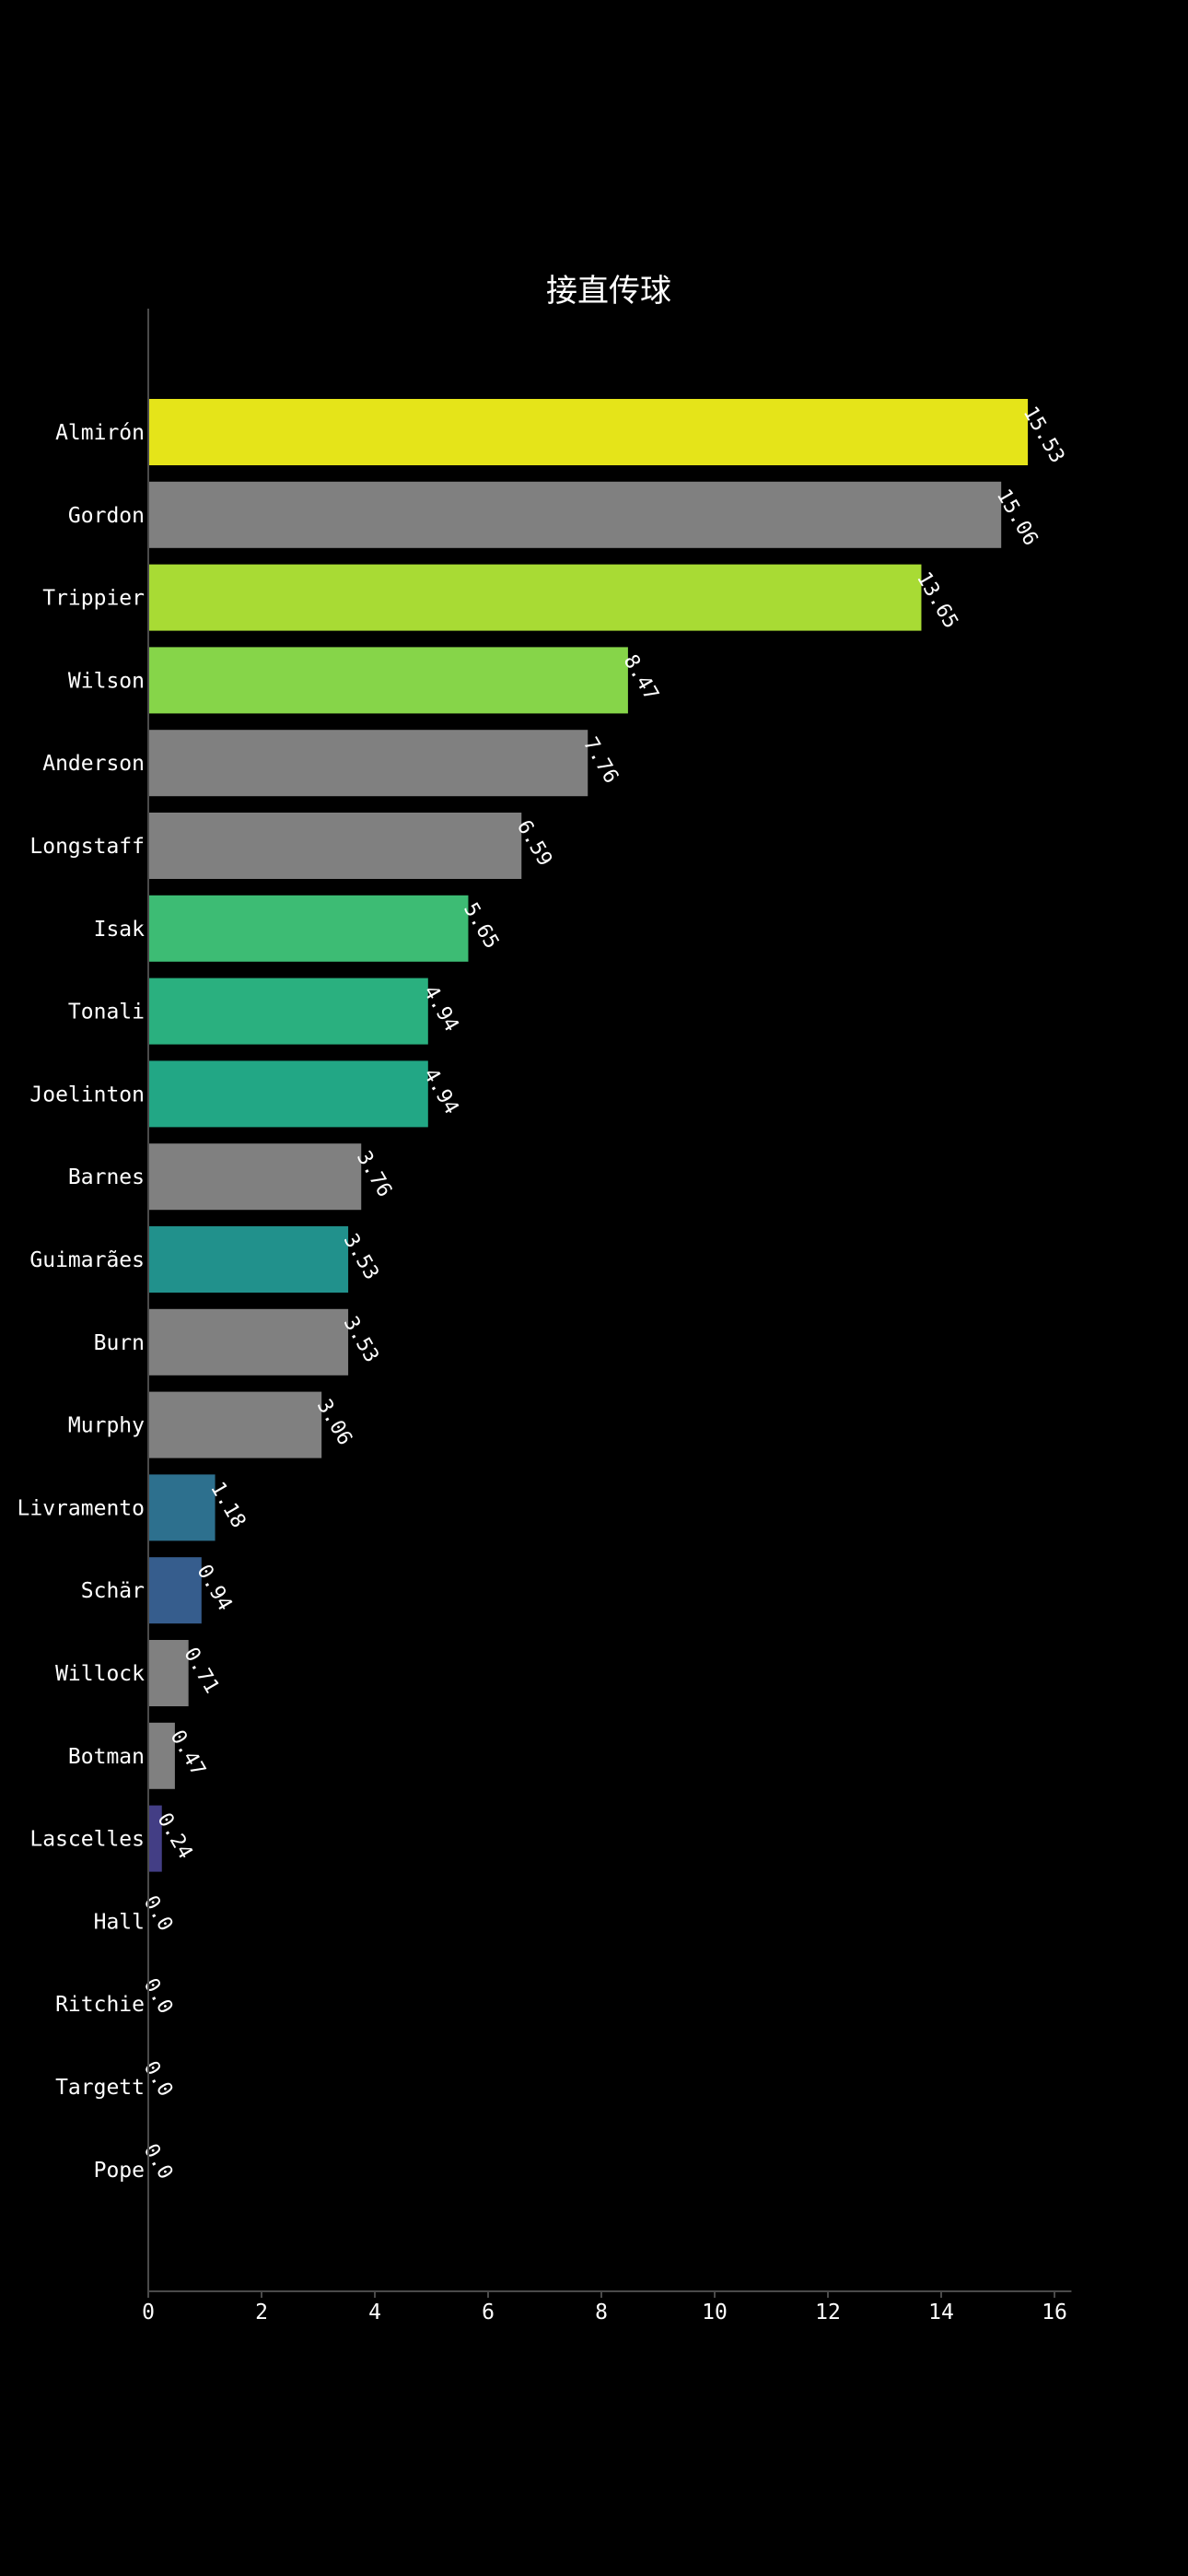  I want to click on bar-almiron, so click(588, 432).